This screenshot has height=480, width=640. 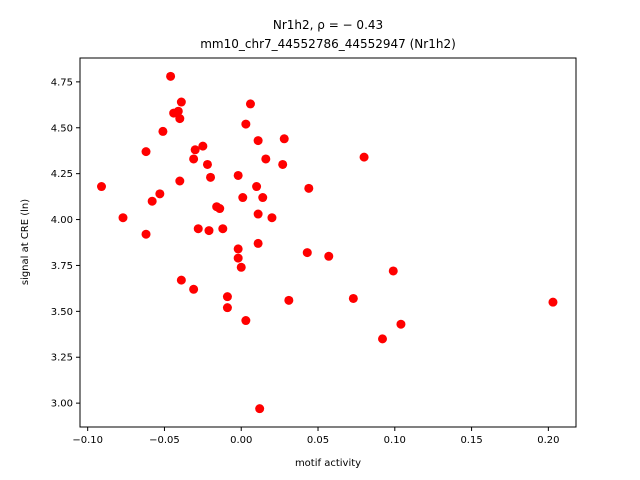 What do you see at coordinates (62, 266) in the screenshot?
I see `y-tick-label: 3.75` at bounding box center [62, 266].